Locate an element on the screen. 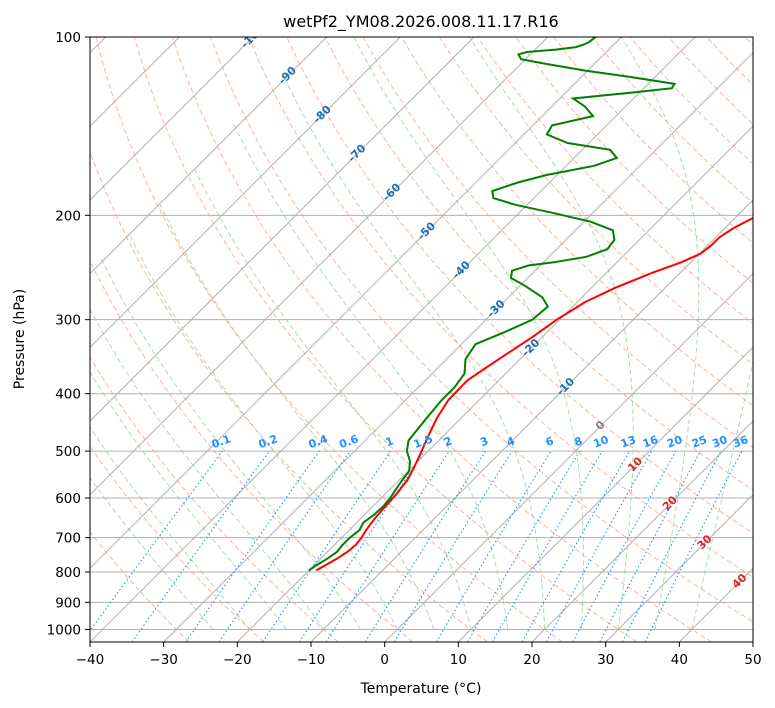  mixing-ratio-label: 16 is located at coordinates (650, 442).